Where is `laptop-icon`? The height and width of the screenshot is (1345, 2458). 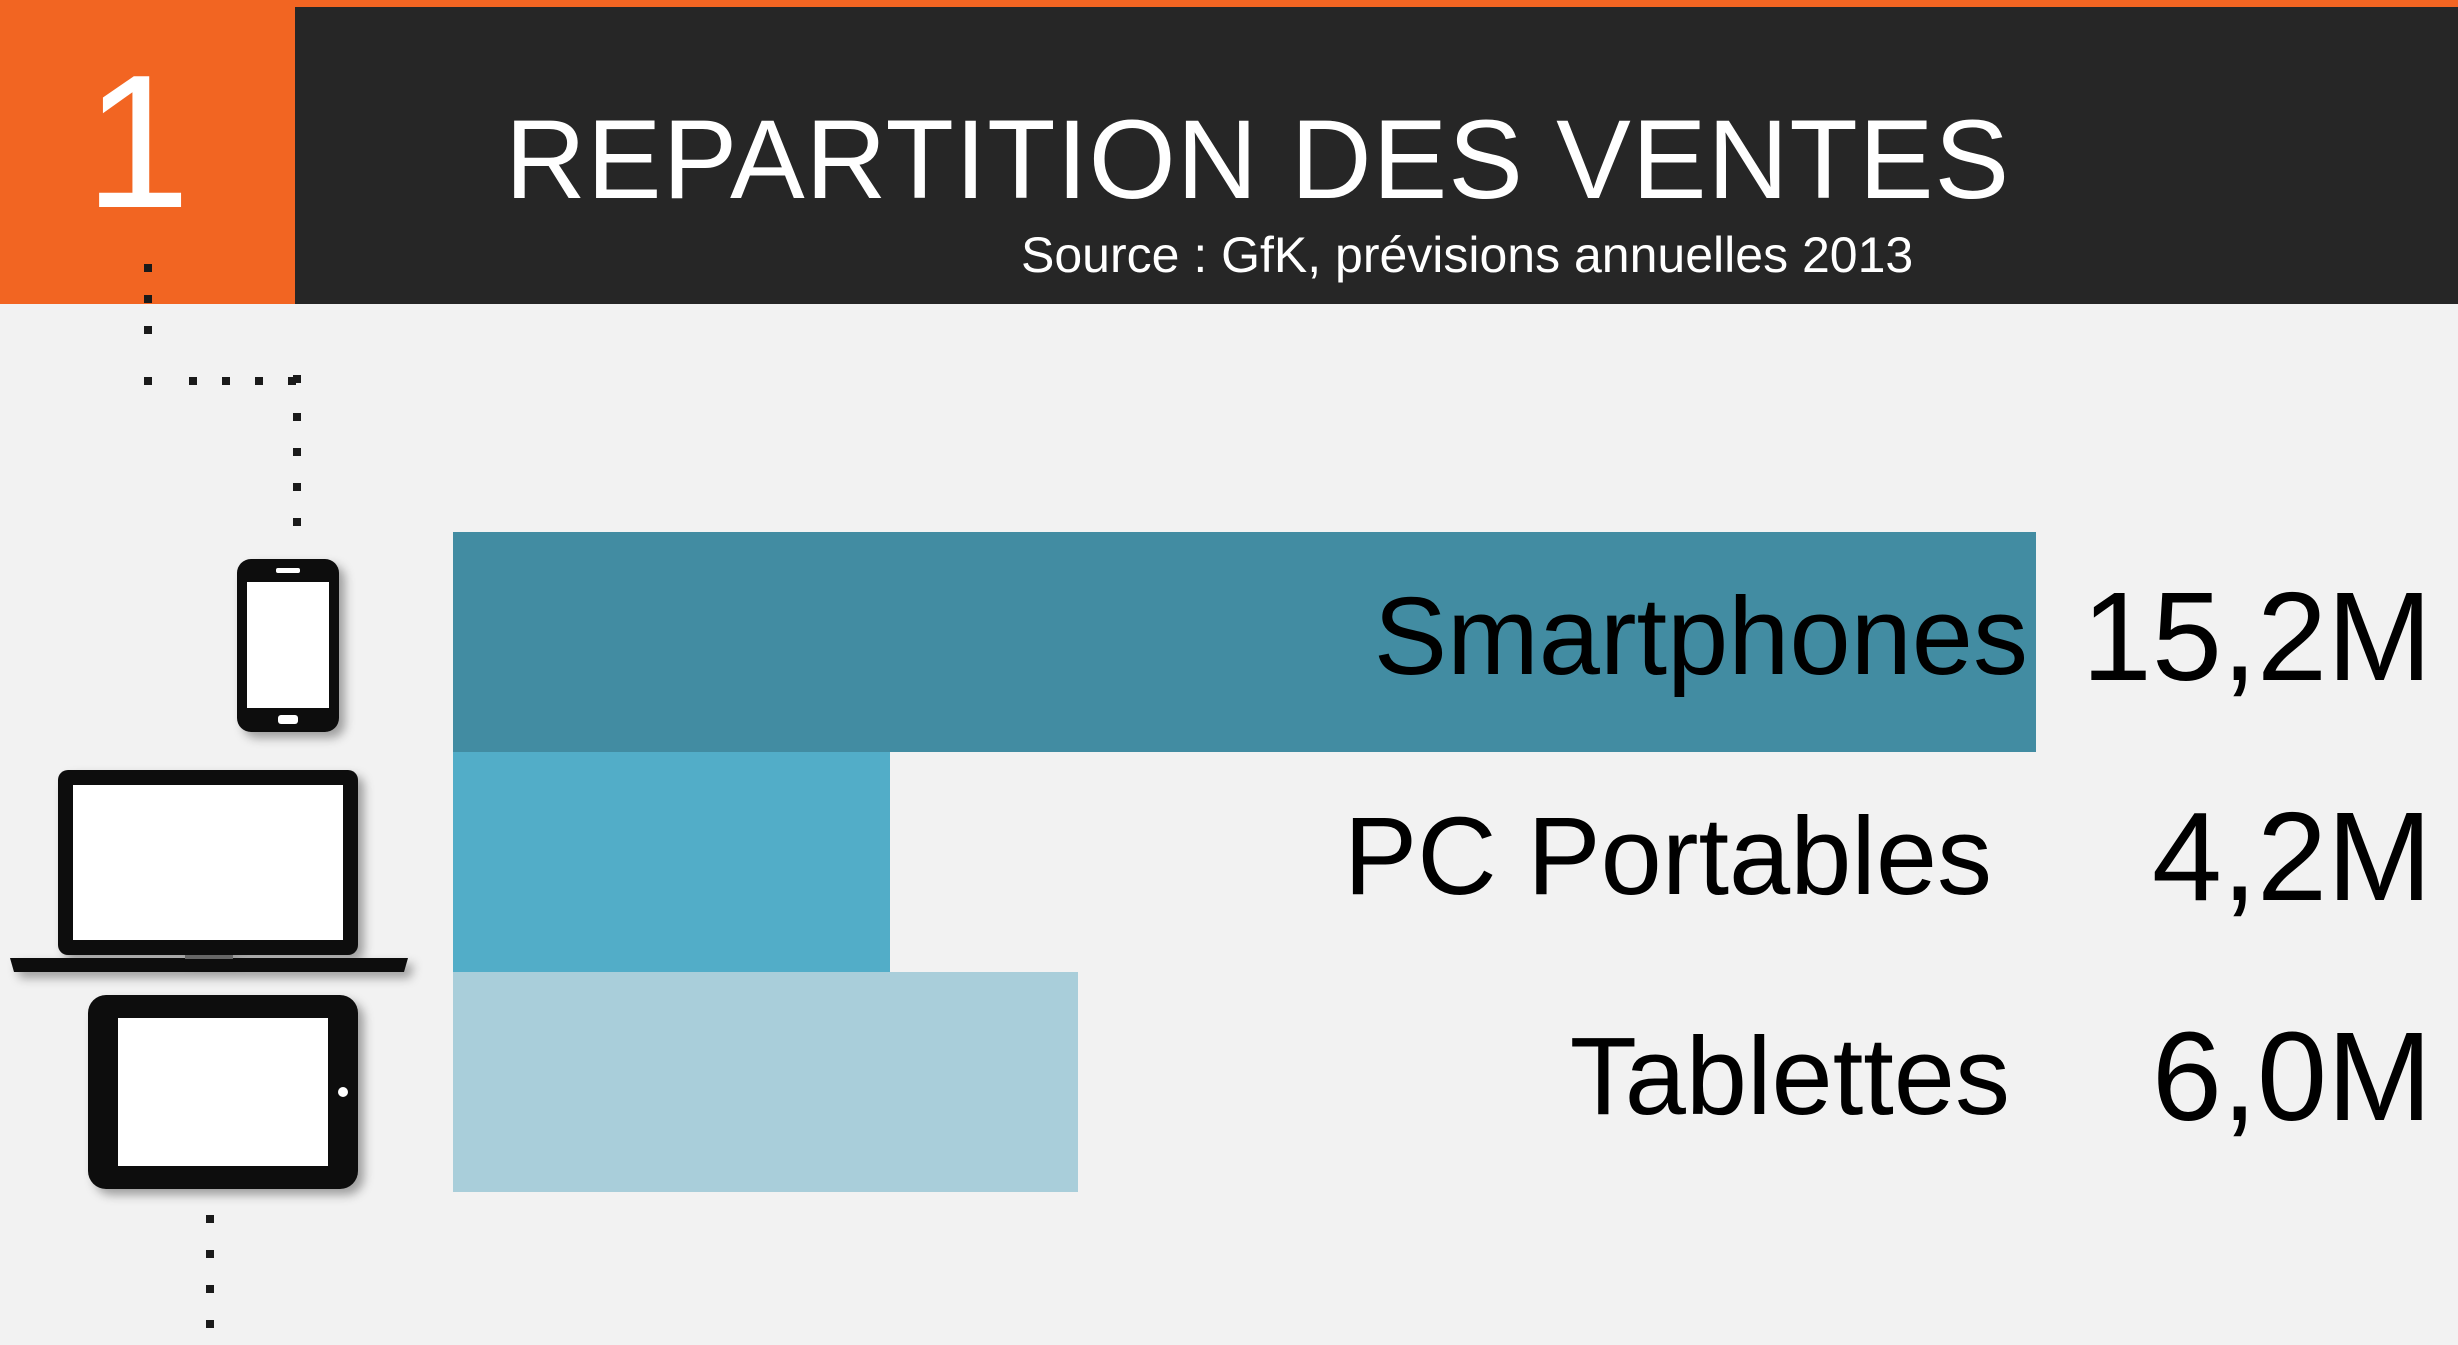 laptop-icon is located at coordinates (209, 871).